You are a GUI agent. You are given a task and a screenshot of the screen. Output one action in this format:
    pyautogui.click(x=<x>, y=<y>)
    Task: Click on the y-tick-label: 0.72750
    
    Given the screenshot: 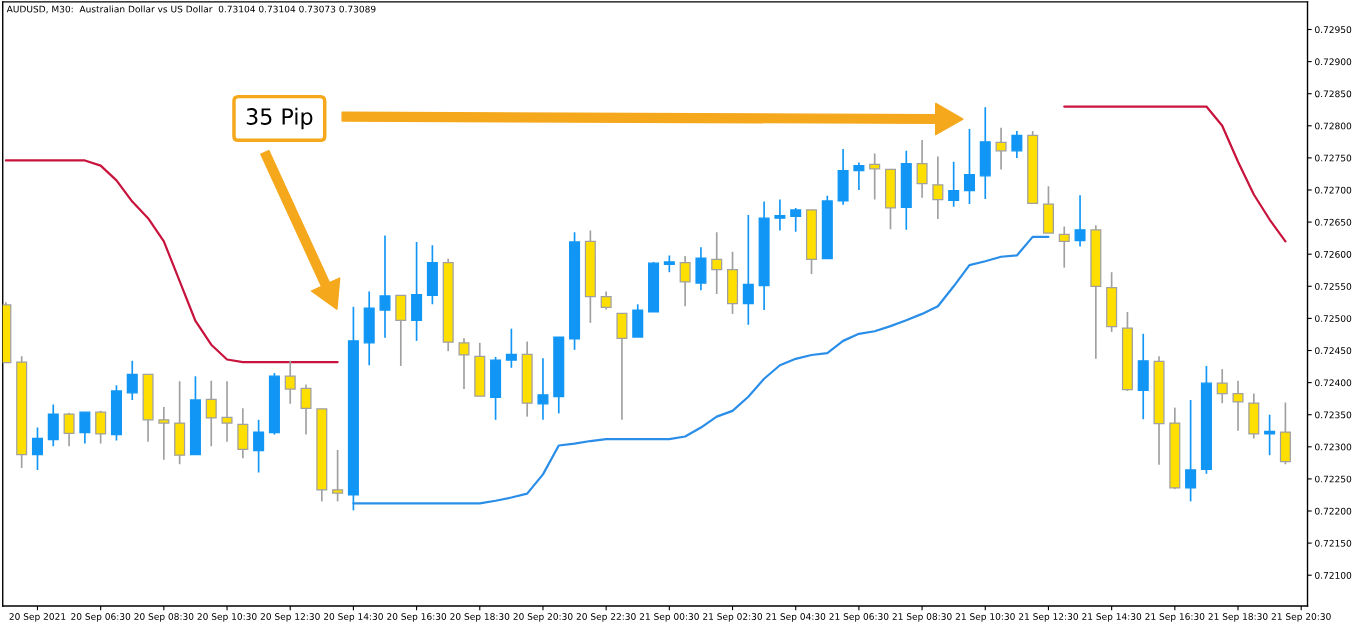 What is the action you would take?
    pyautogui.click(x=1333, y=158)
    